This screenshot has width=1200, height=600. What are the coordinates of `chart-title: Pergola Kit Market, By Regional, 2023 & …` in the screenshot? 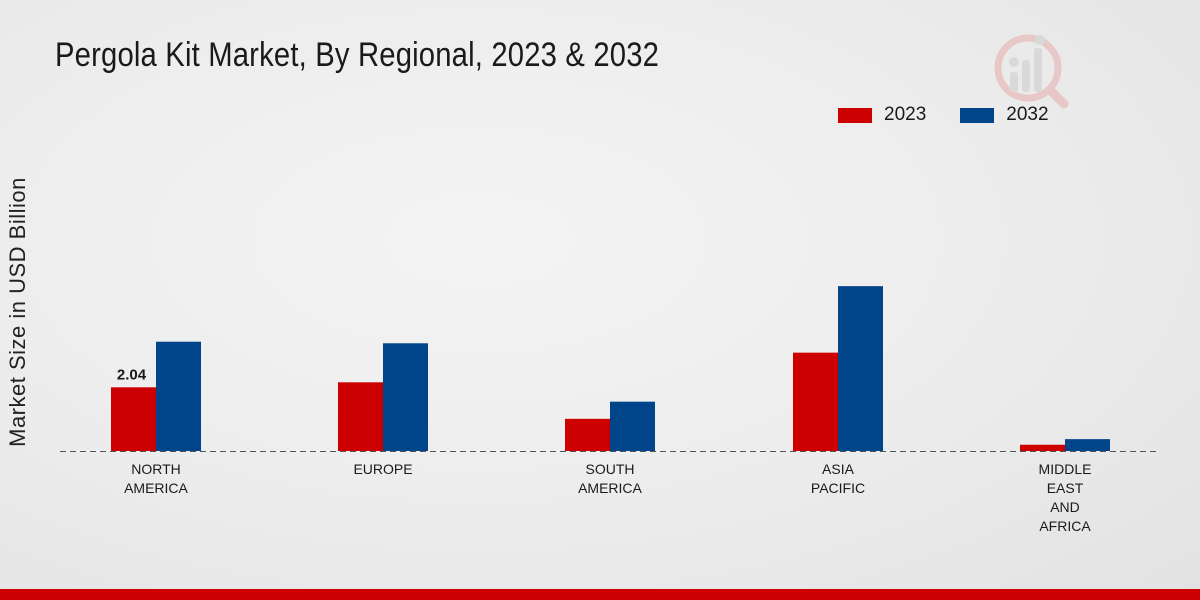 It's located at (357, 55).